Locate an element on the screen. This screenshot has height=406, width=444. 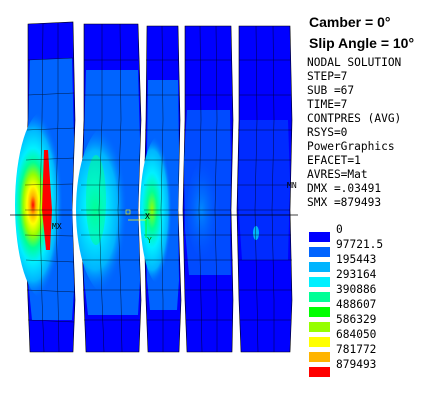
coordinate-triad is located at coordinates (136, 223).